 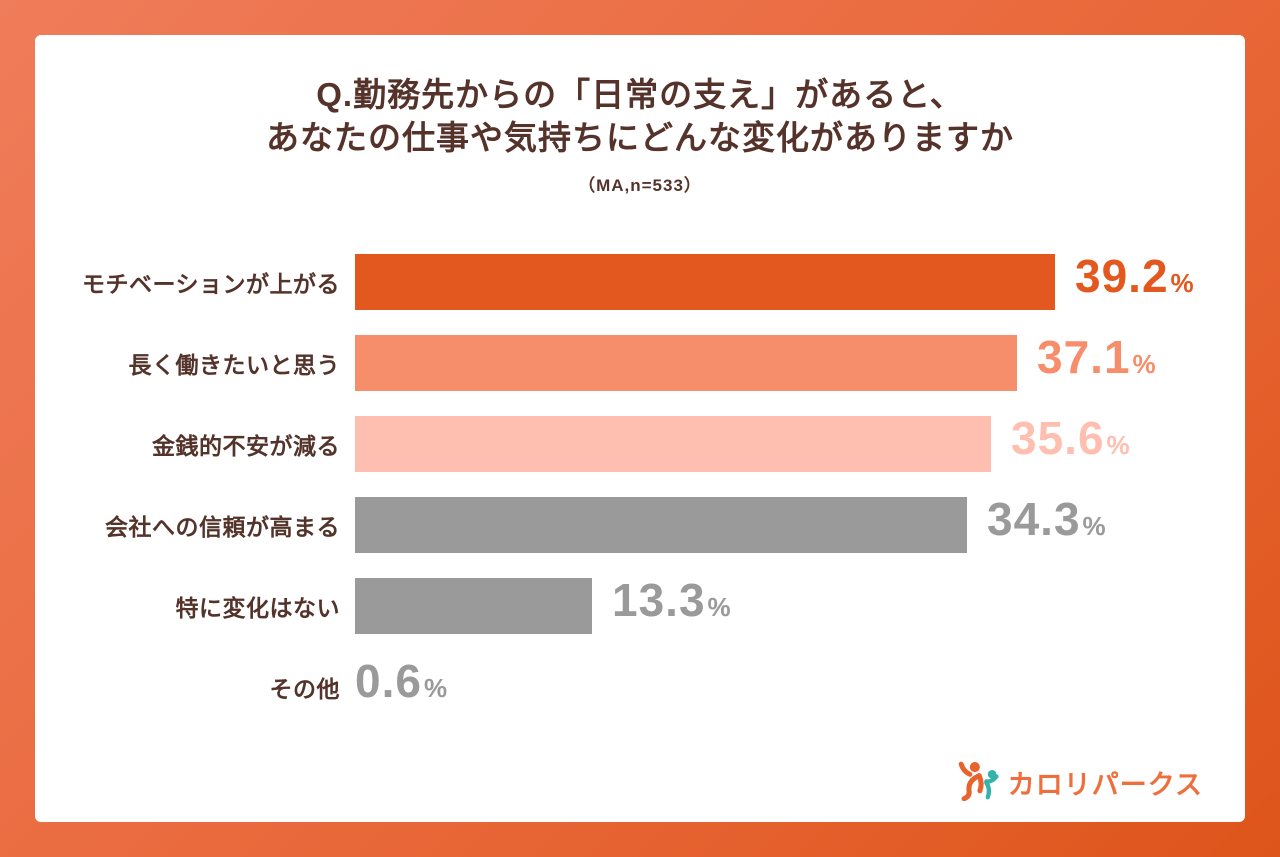 I want to click on bar-value-number: 37.1, so click(x=1084, y=357).